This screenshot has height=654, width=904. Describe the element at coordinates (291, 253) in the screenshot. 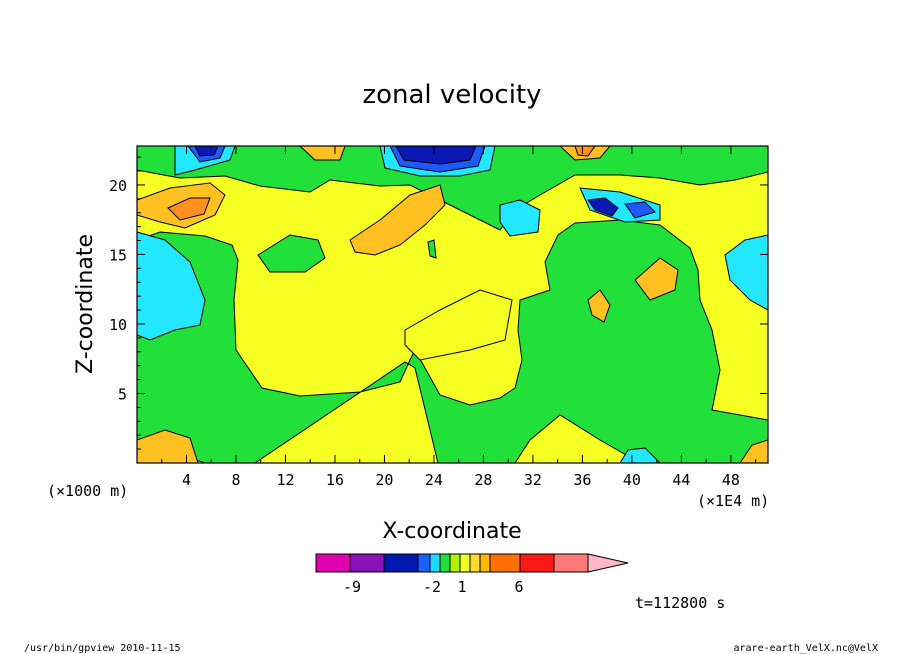

I see `field-near-zero-patch` at that location.